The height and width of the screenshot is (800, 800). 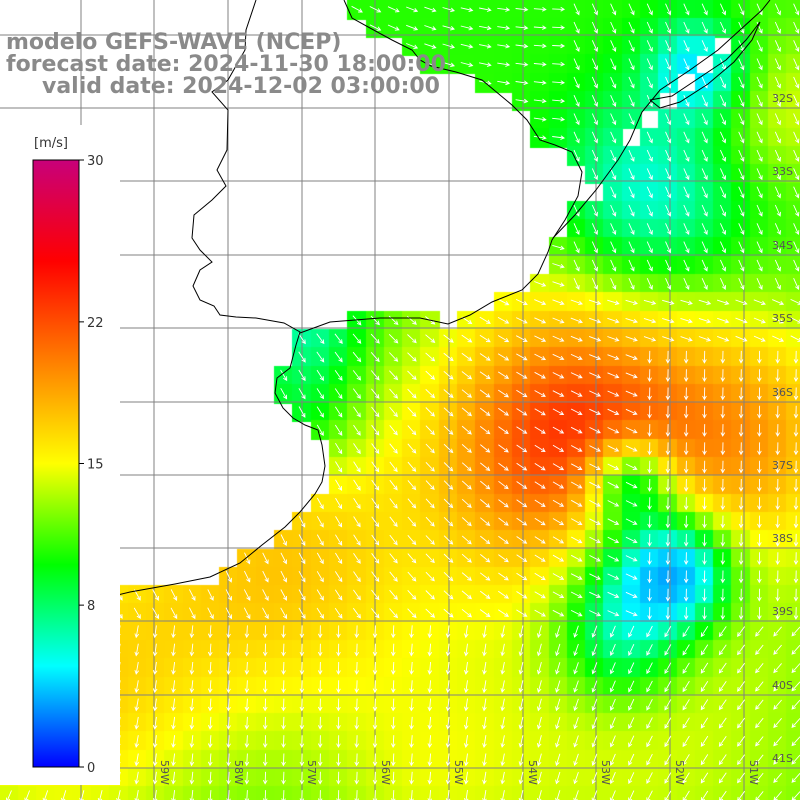 I want to click on colorbar-gradient, so click(x=56, y=463).